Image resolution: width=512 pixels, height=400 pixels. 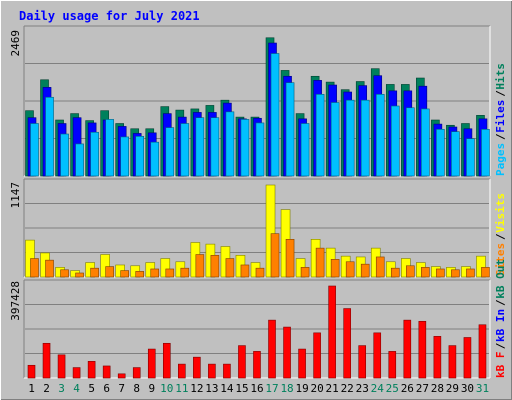 I want to click on day-label-14: 14, so click(x=227, y=388).